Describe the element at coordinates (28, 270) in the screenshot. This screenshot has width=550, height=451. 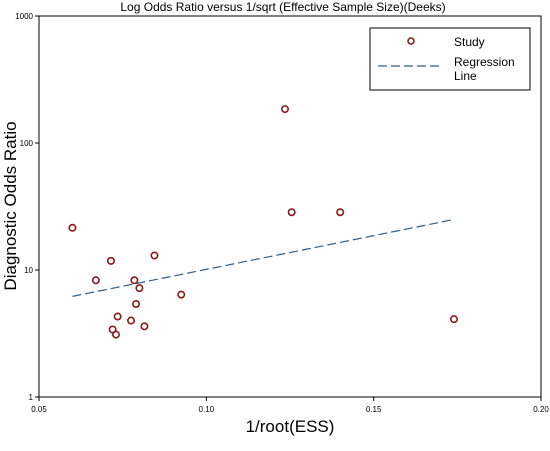
I see `y-tick-label: 10` at that location.